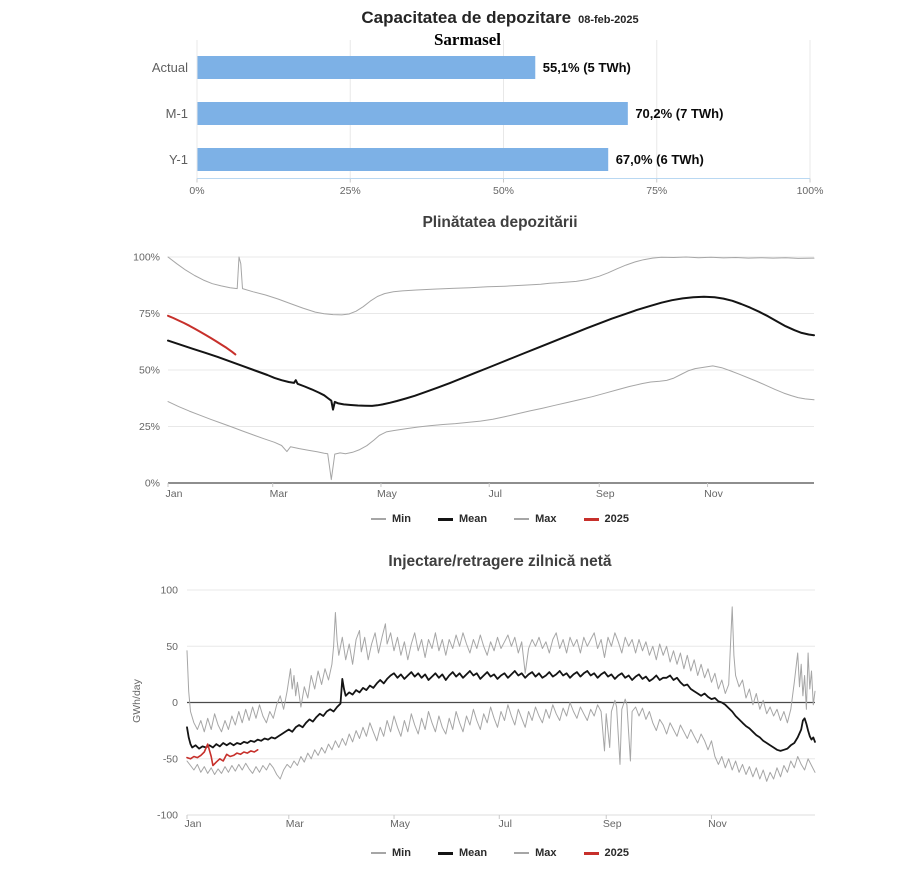 The width and height of the screenshot is (915, 881). I want to click on y-tick-label: 0%, so click(152, 484).